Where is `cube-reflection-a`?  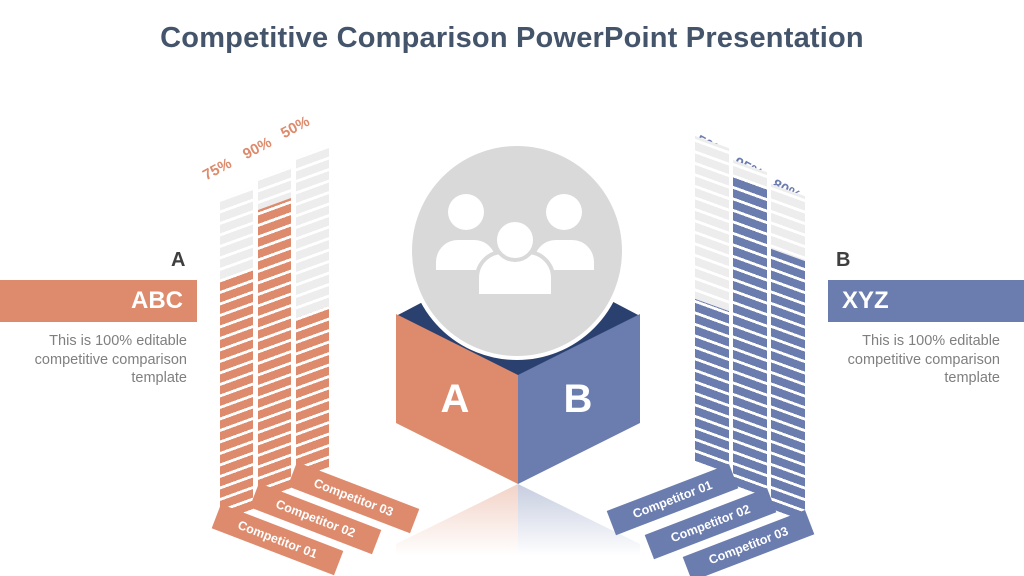 cube-reflection-a is located at coordinates (457, 530).